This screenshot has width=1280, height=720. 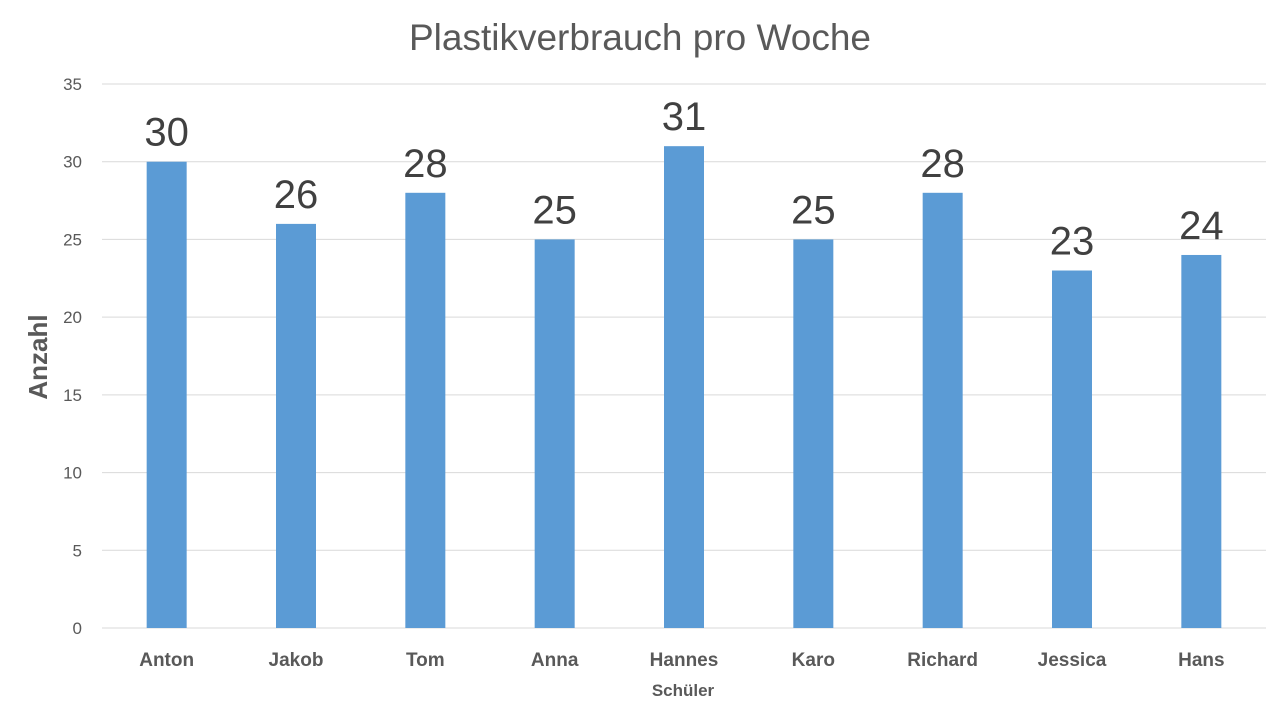 I want to click on bar-jakob, so click(x=296, y=425).